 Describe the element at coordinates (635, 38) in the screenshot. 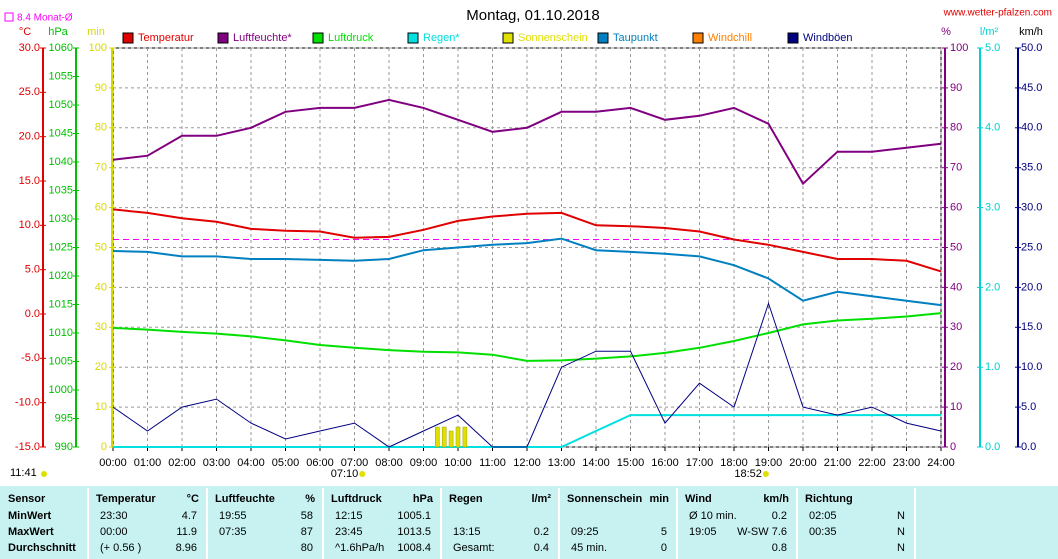

I see `legend-label: Taupunkt` at that location.